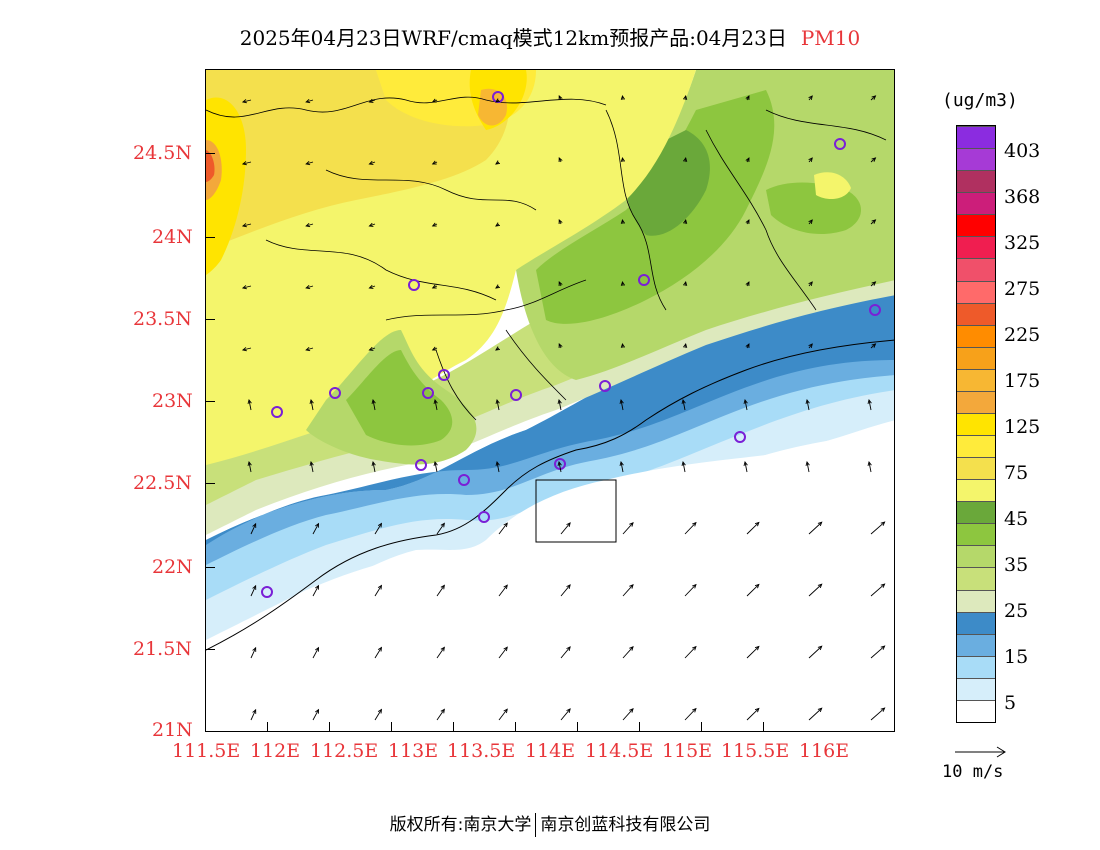 The width and height of the screenshot is (1100, 850). What do you see at coordinates (460, 825) in the screenshot?
I see `copyright-text: 版权所有:南京大学` at bounding box center [460, 825].